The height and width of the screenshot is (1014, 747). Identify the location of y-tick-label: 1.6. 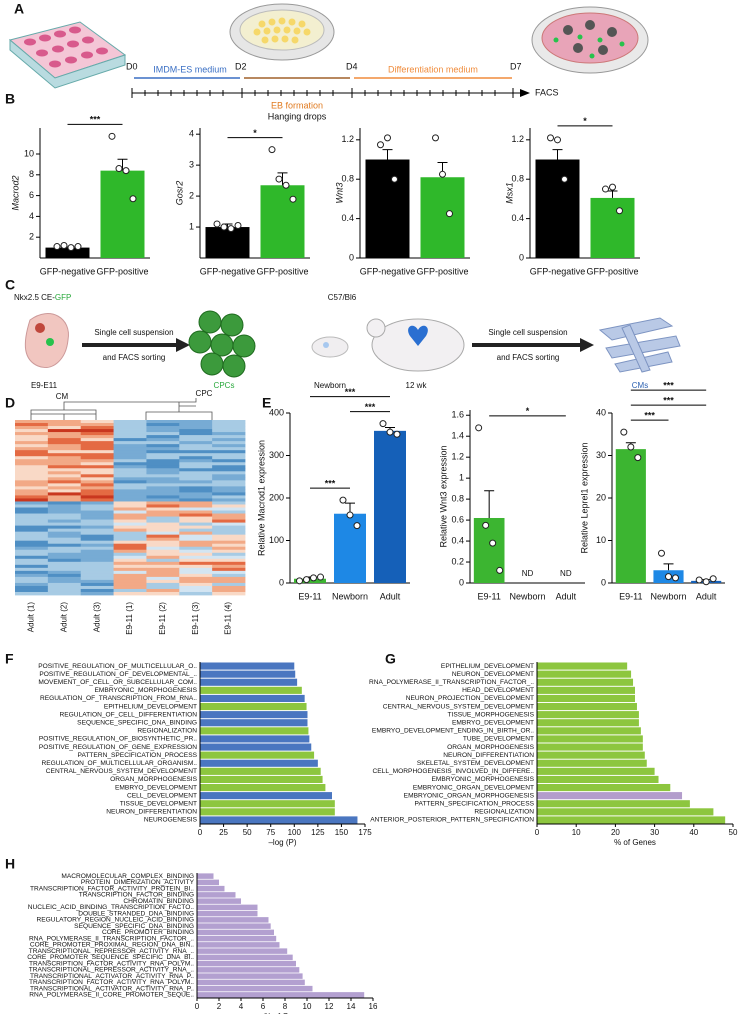
(457, 415).